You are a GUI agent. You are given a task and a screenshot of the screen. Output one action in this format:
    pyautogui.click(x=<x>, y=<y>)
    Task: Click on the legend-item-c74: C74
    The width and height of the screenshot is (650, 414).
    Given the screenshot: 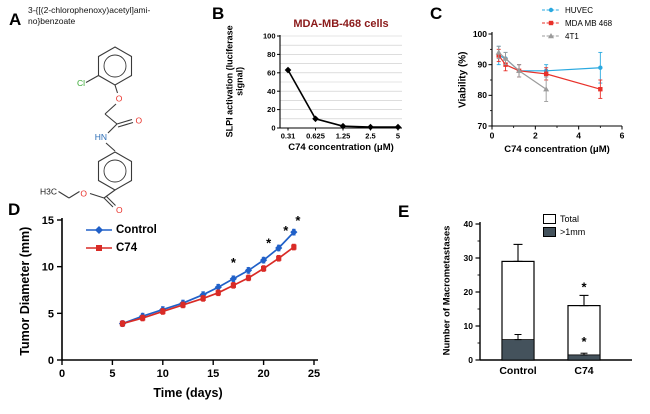 What is the action you would take?
    pyautogui.click(x=121, y=248)
    